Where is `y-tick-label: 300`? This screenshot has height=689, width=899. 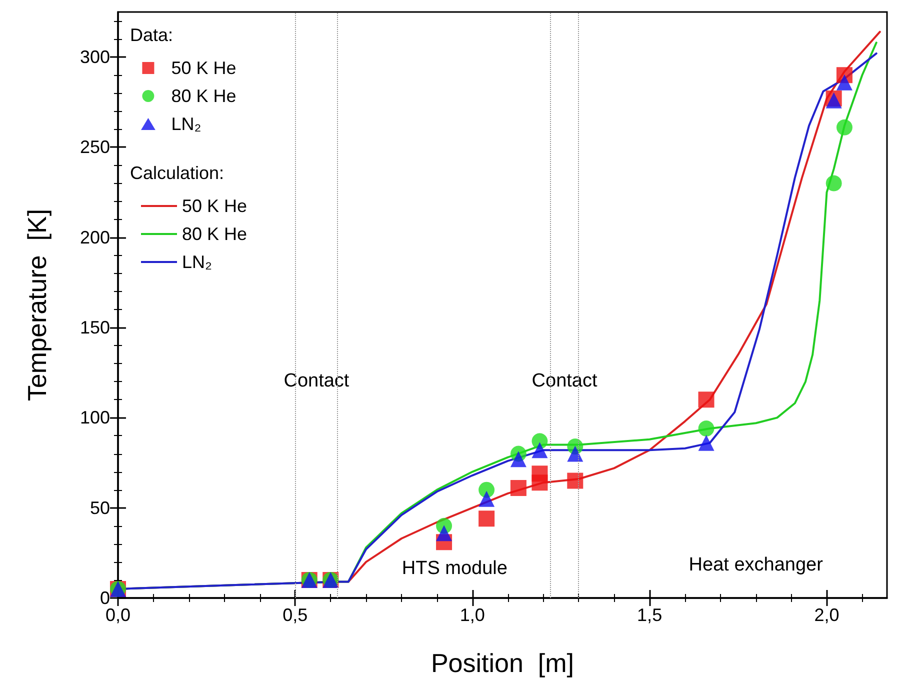 y-tick-label: 300 is located at coordinates (95, 57).